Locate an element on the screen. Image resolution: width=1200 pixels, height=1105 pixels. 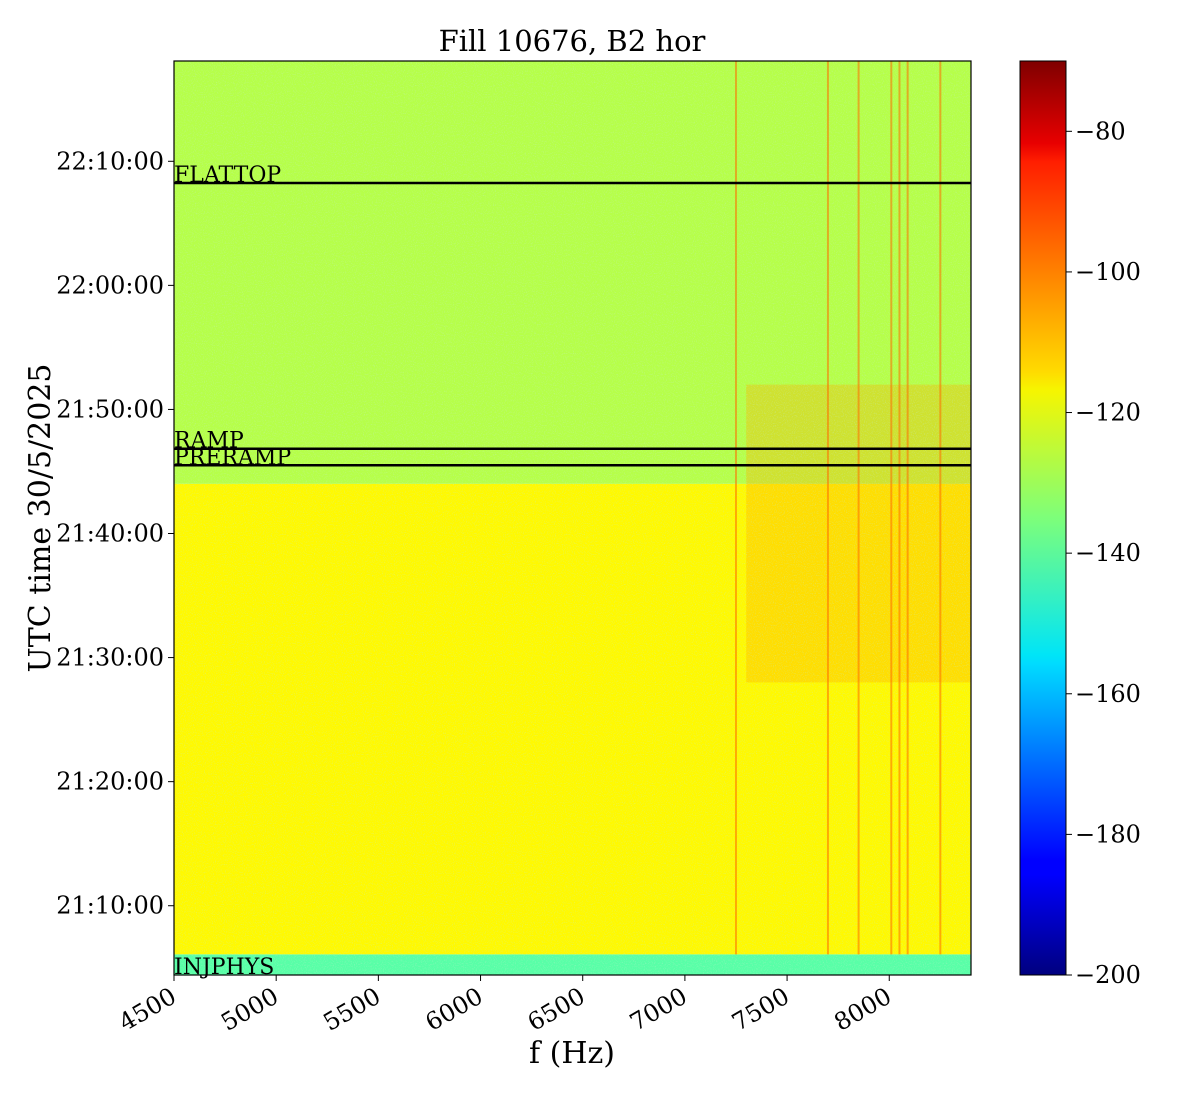
phase-label: FLATTOP is located at coordinates (227, 175).